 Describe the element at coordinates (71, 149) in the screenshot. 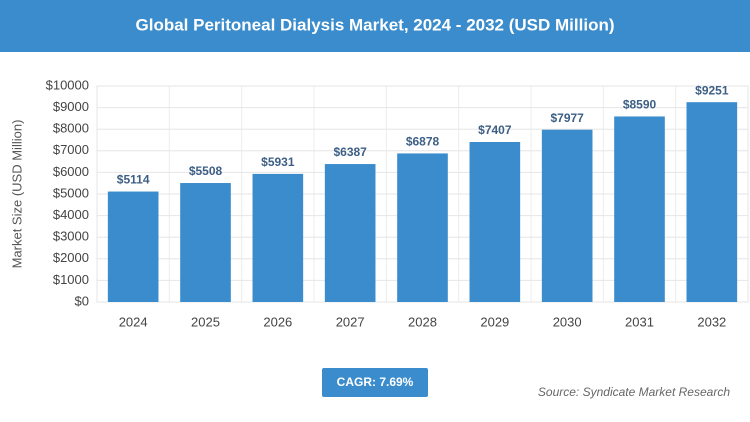

I see `y-tick-label: $7000` at that location.